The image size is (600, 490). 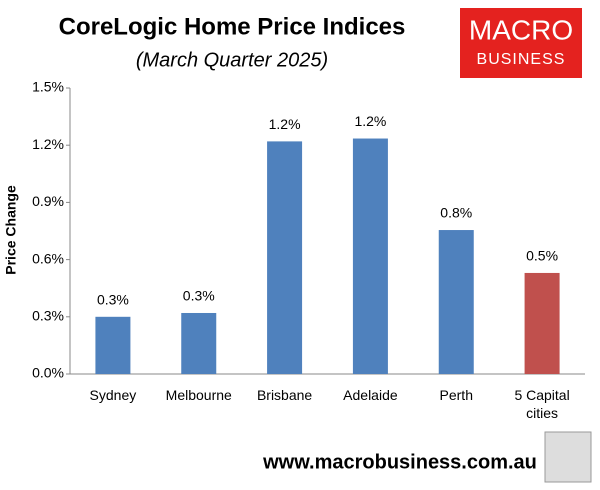 I want to click on data-label: 0.5%, so click(x=542, y=256).